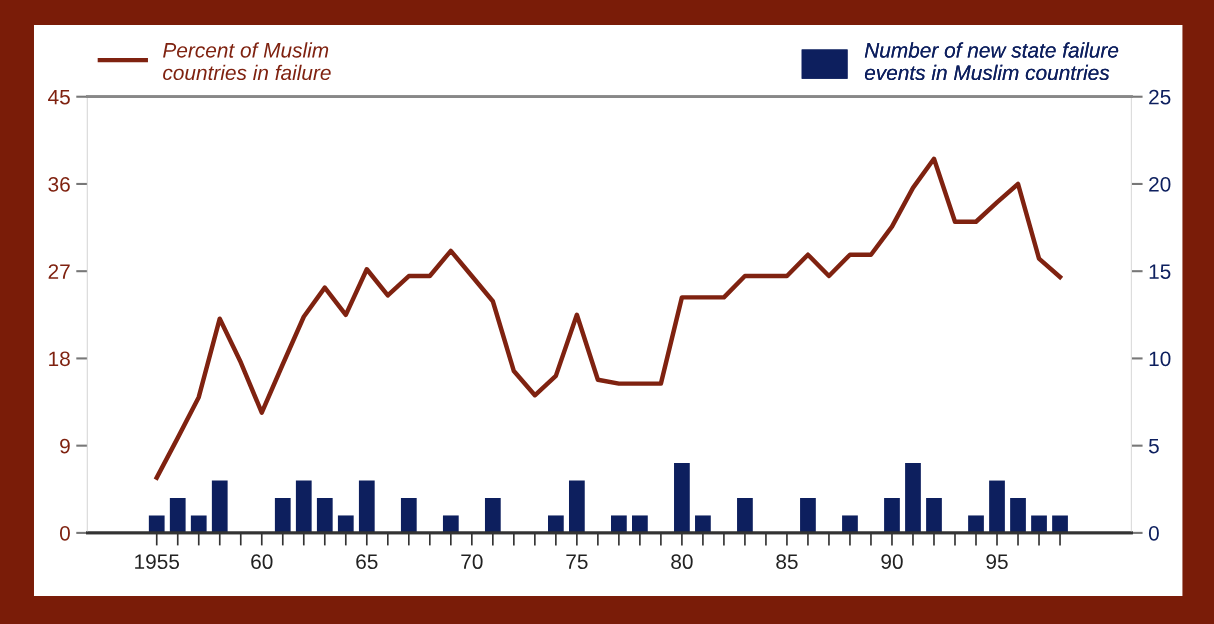 This screenshot has width=1214, height=624. I want to click on y-tick-label: 9, so click(65, 446).